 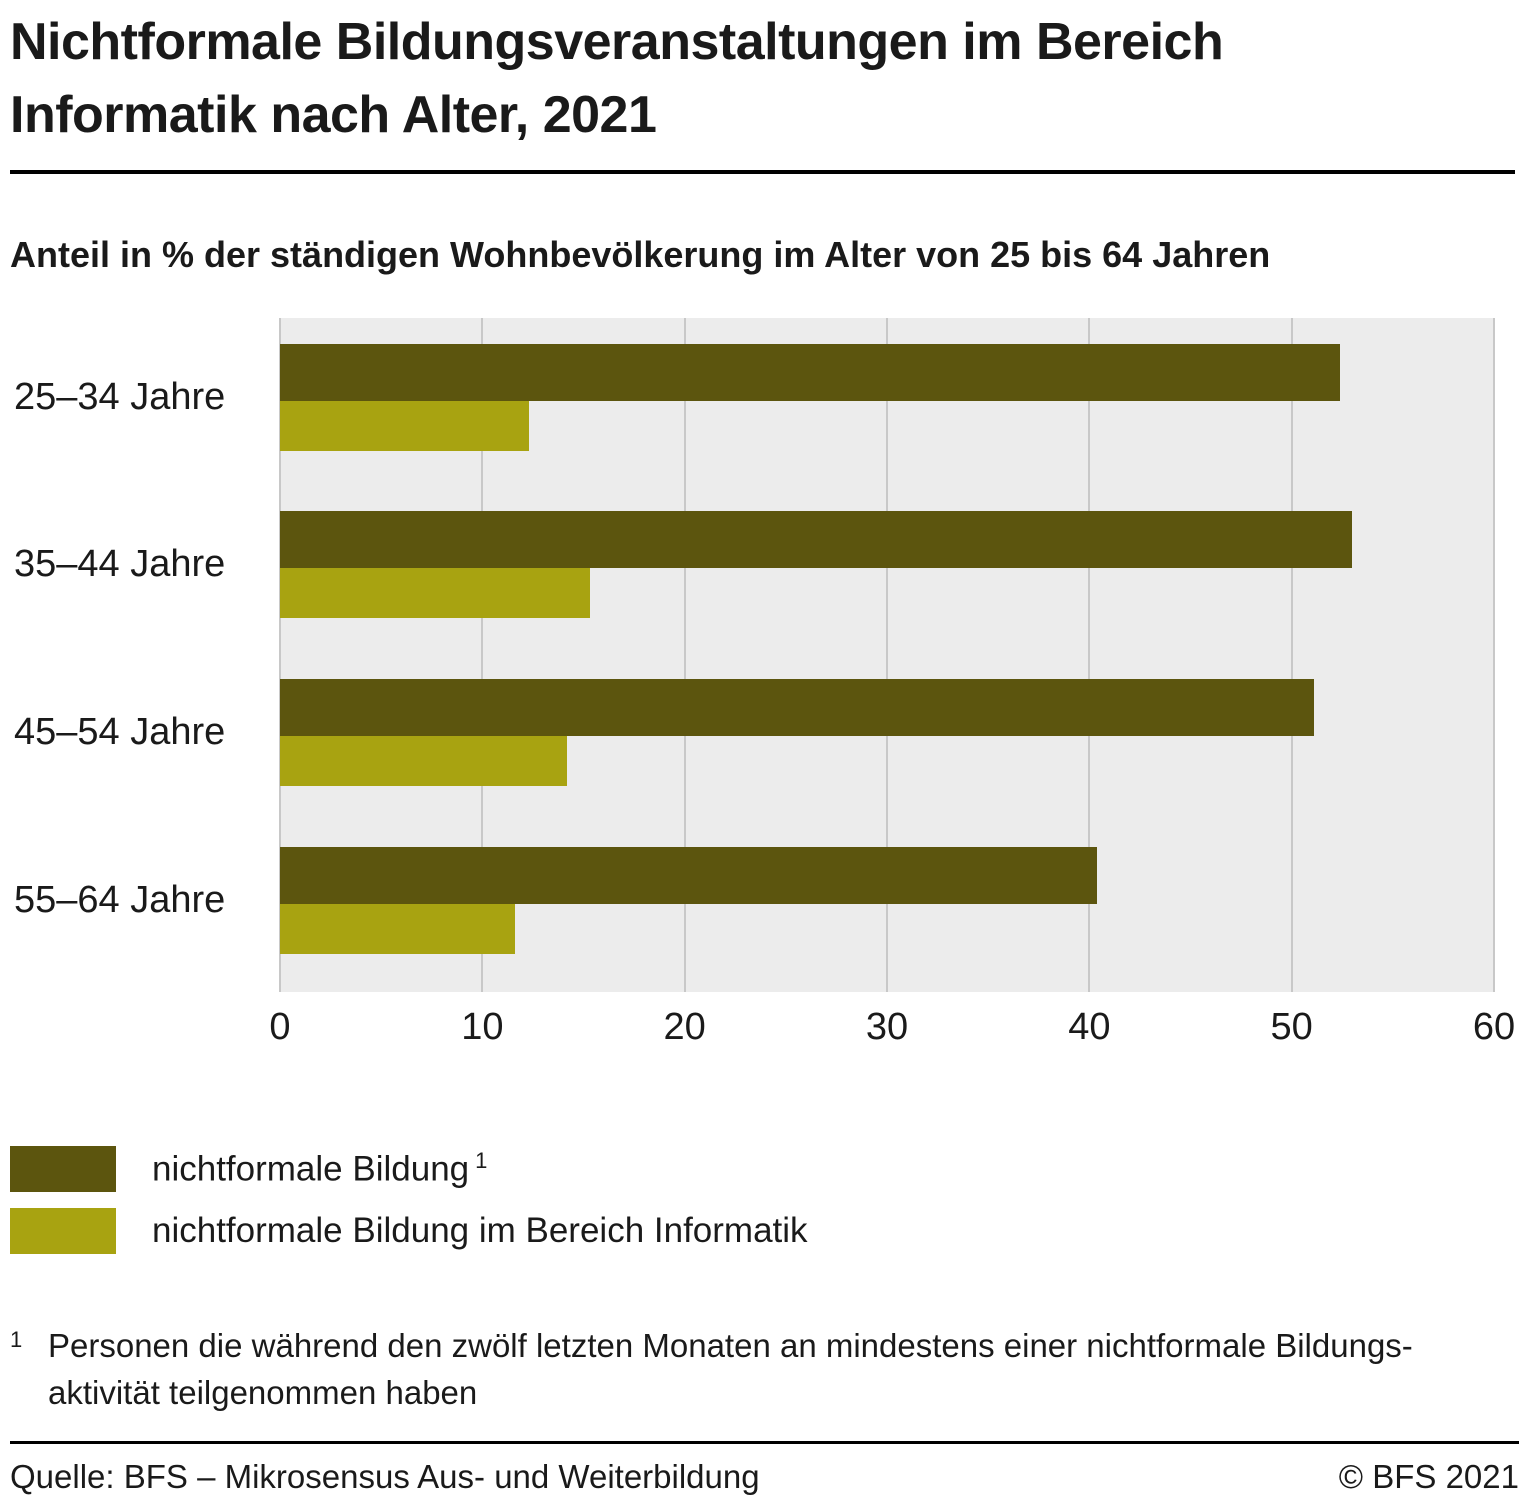 What do you see at coordinates (887, 1026) in the screenshot?
I see `x-tick-label: 30` at bounding box center [887, 1026].